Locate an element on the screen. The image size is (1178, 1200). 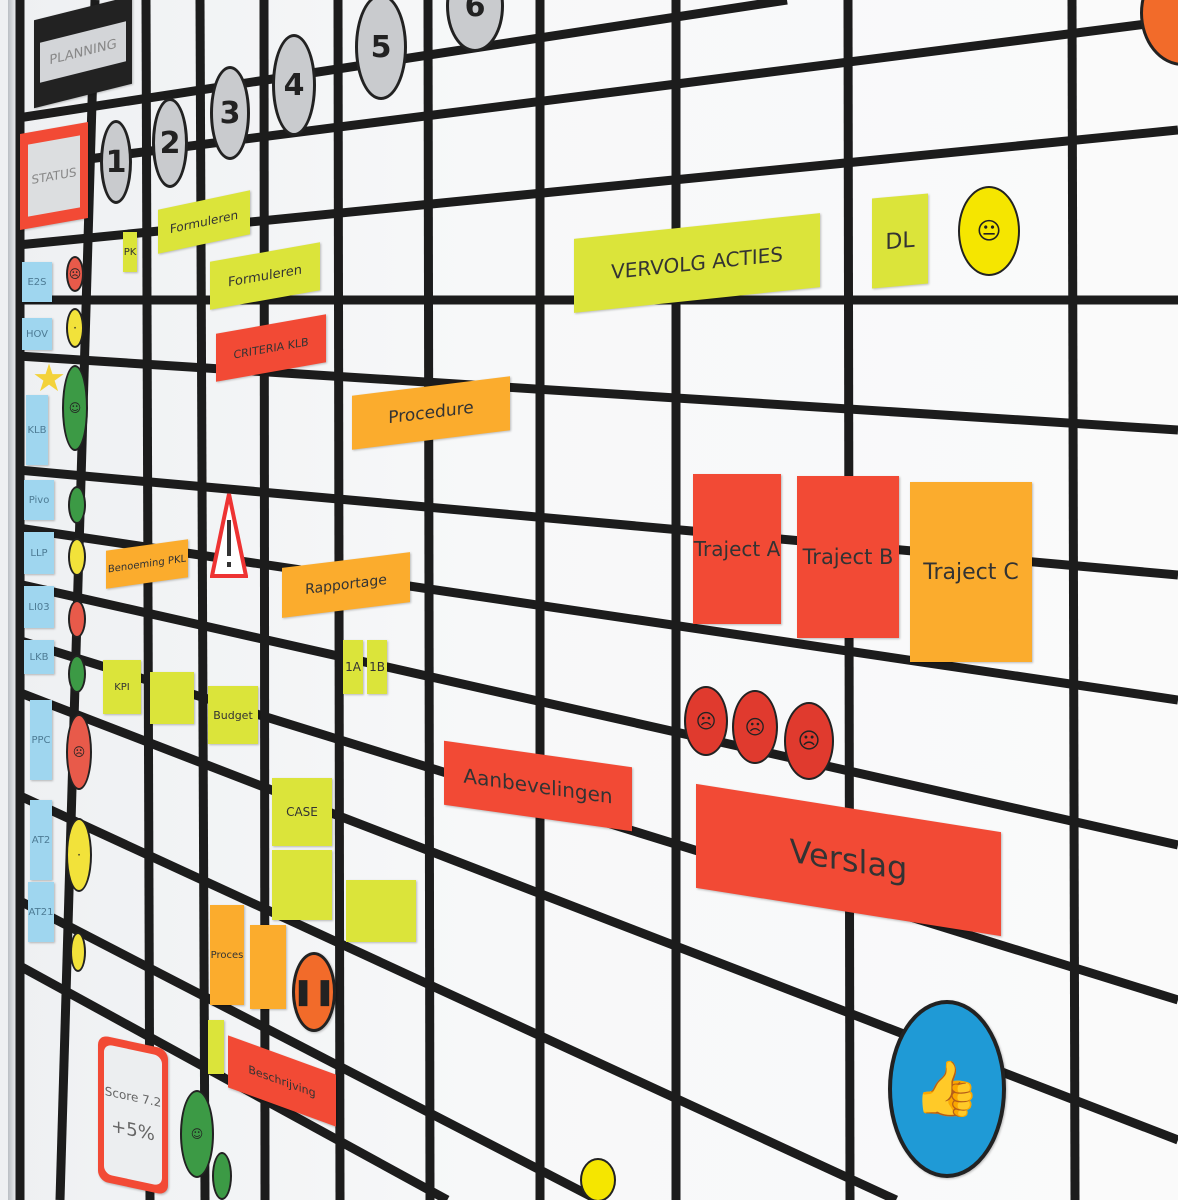
card-dl: DL is located at coordinates (900, 241).